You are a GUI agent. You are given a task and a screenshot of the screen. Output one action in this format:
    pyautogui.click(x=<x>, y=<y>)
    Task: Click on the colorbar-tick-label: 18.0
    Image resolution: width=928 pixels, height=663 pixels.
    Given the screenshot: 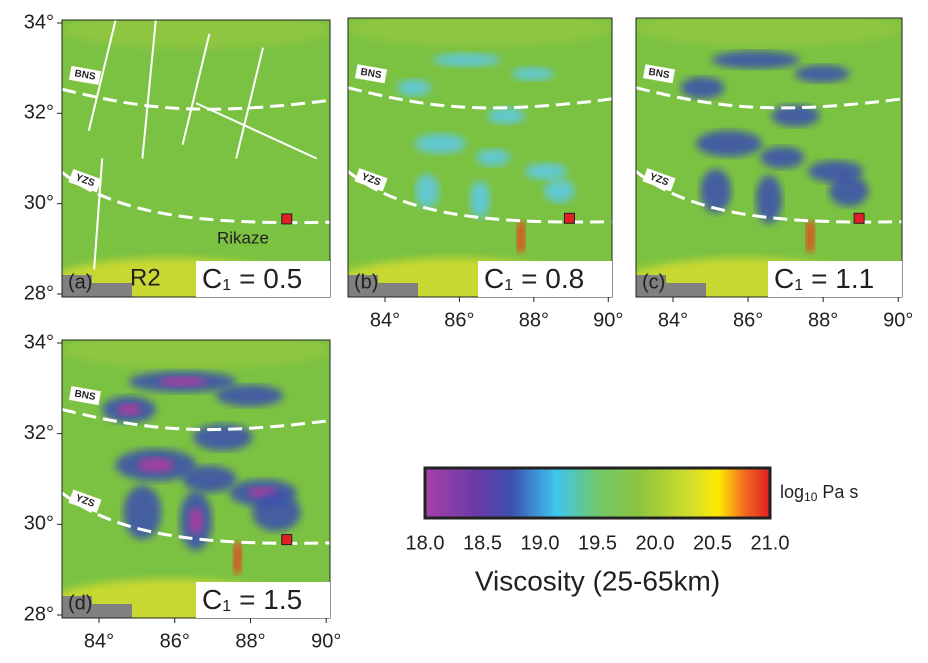 What is the action you would take?
    pyautogui.click(x=425, y=543)
    